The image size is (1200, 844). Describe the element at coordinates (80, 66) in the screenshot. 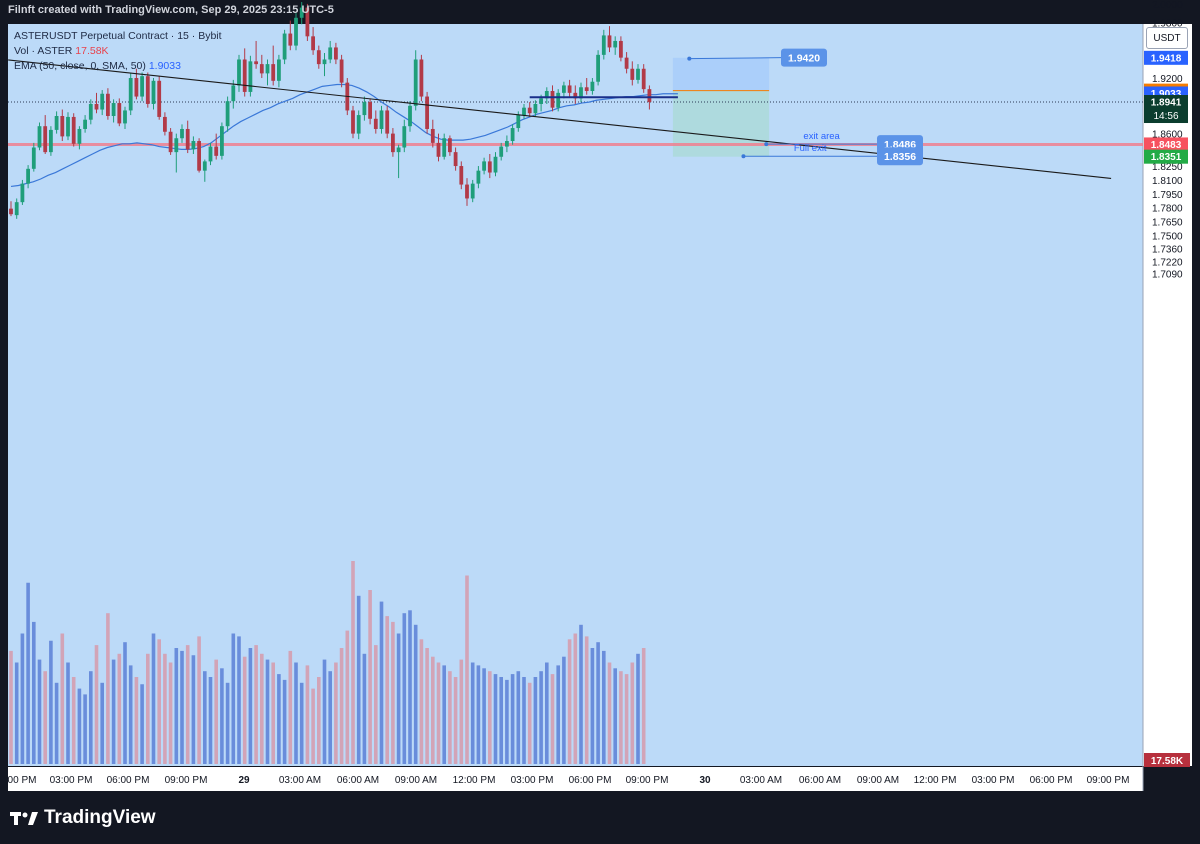

I see `legend-ema-label: EMA (50, close, 0, SMA, 50)` at that location.